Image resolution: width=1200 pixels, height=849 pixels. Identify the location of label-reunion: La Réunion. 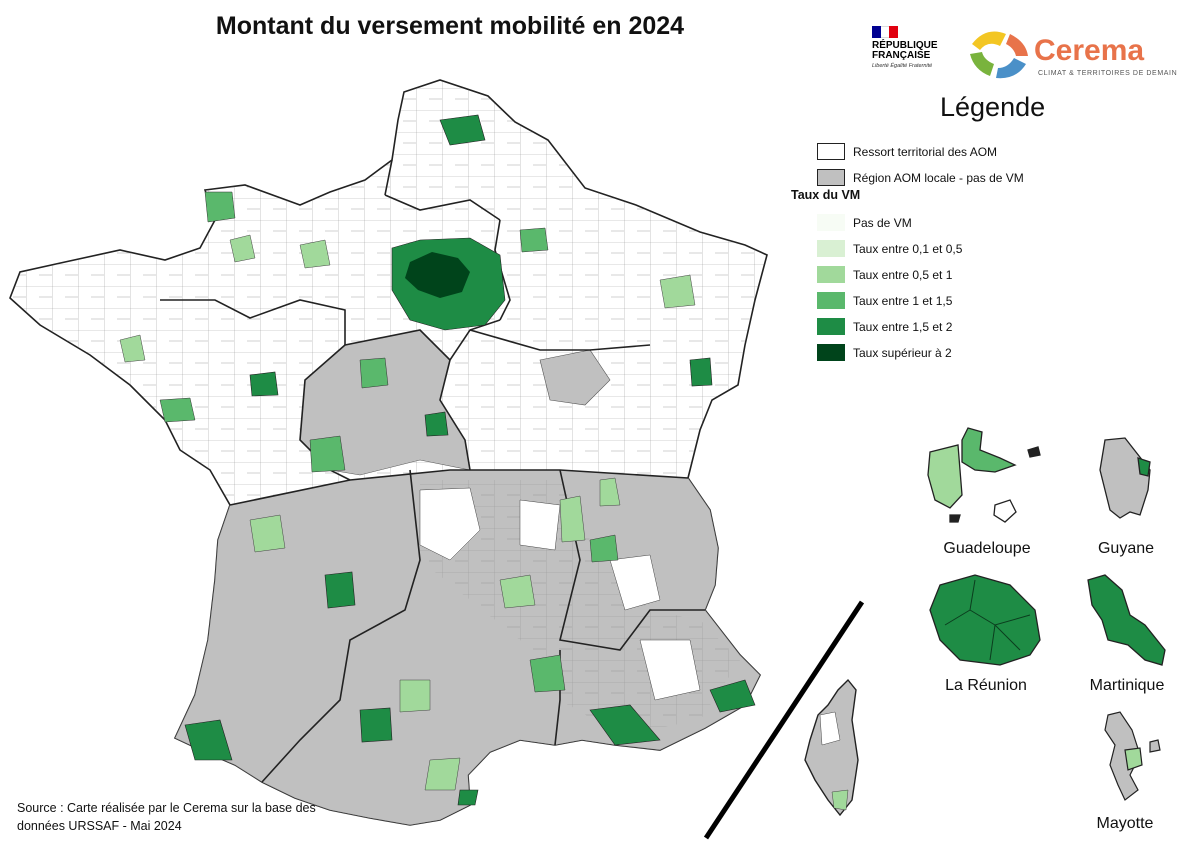
(986, 685).